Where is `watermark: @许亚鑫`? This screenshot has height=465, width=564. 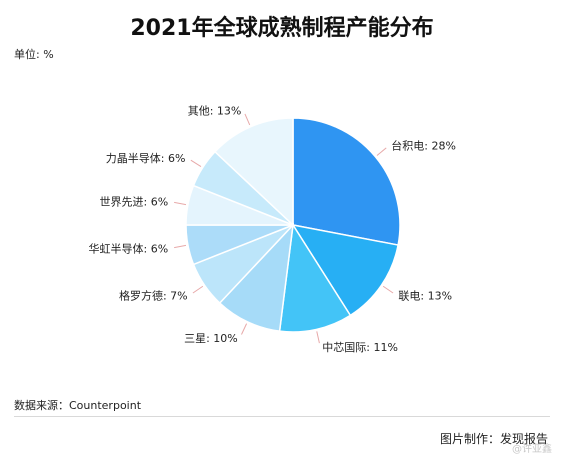 watermark: @许亚鑫 is located at coordinates (532, 449).